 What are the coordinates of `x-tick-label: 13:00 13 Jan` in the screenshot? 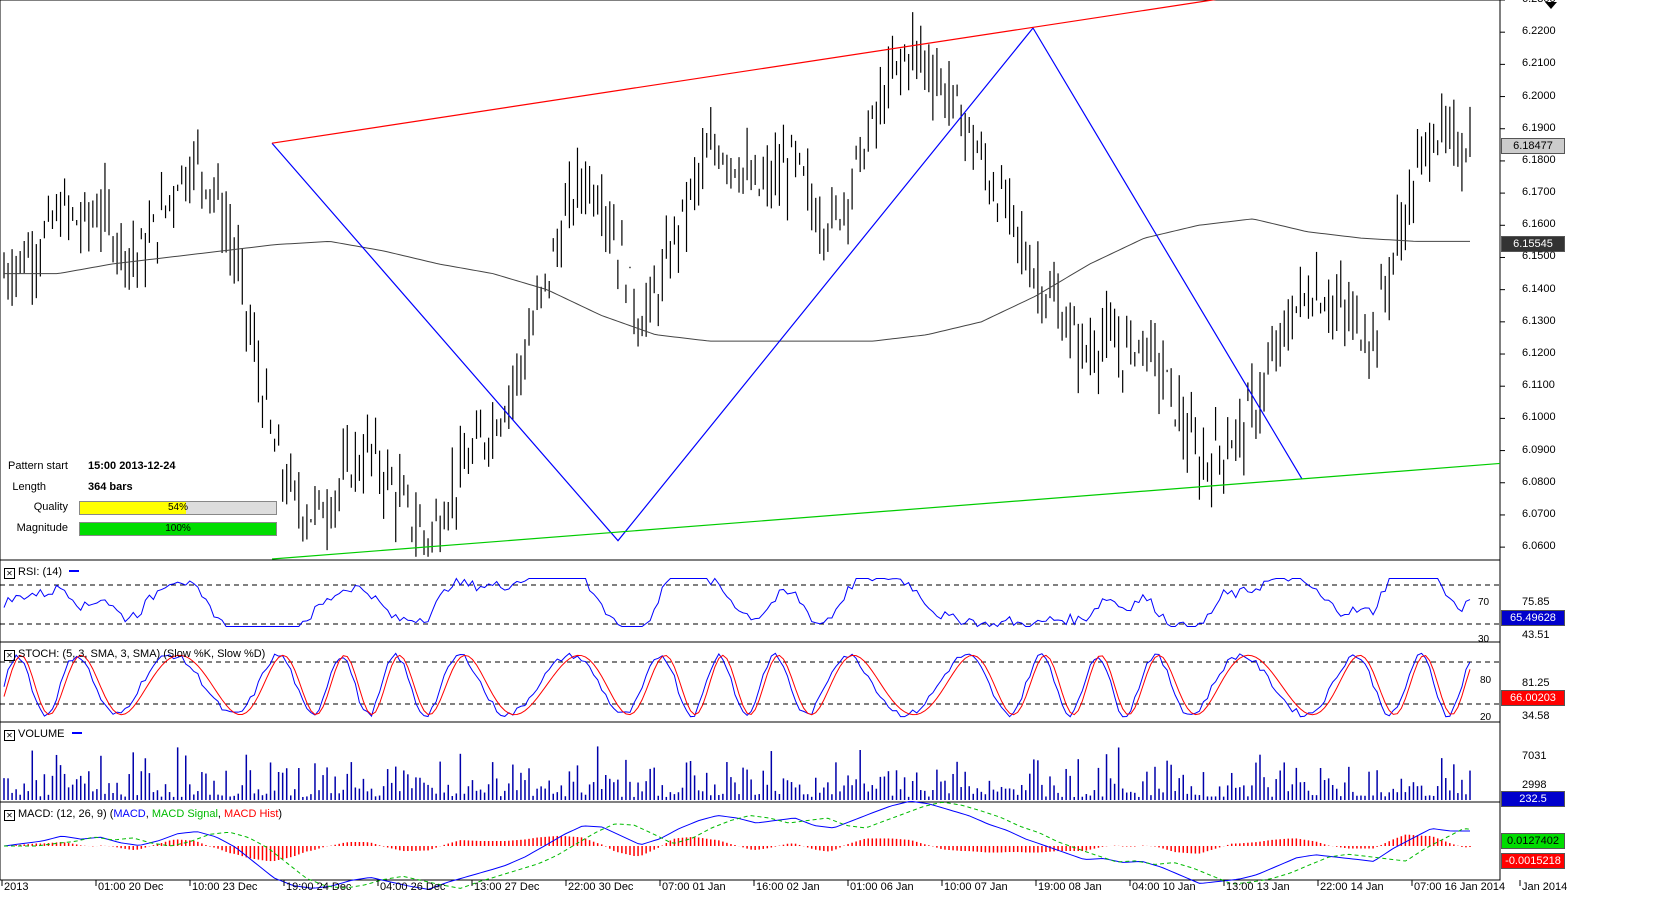 It's located at (1258, 887).